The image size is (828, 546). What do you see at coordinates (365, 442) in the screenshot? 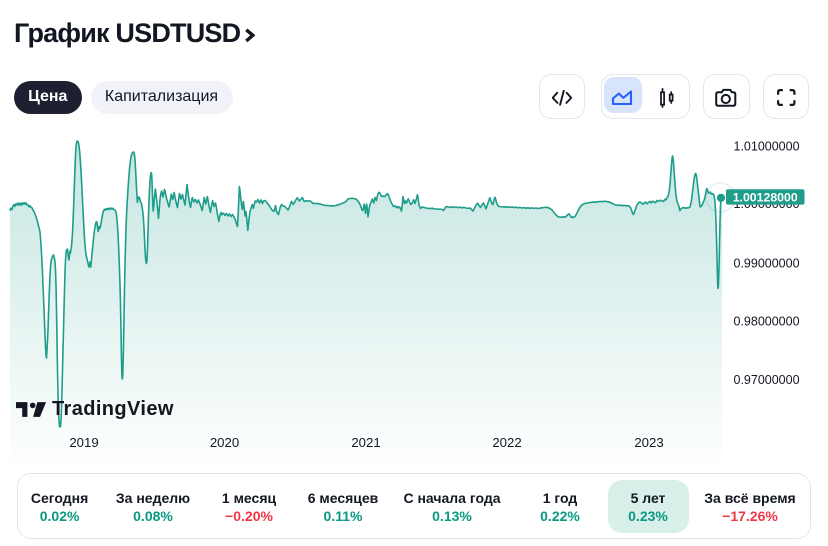
I see `svg-text: 2021` at bounding box center [365, 442].